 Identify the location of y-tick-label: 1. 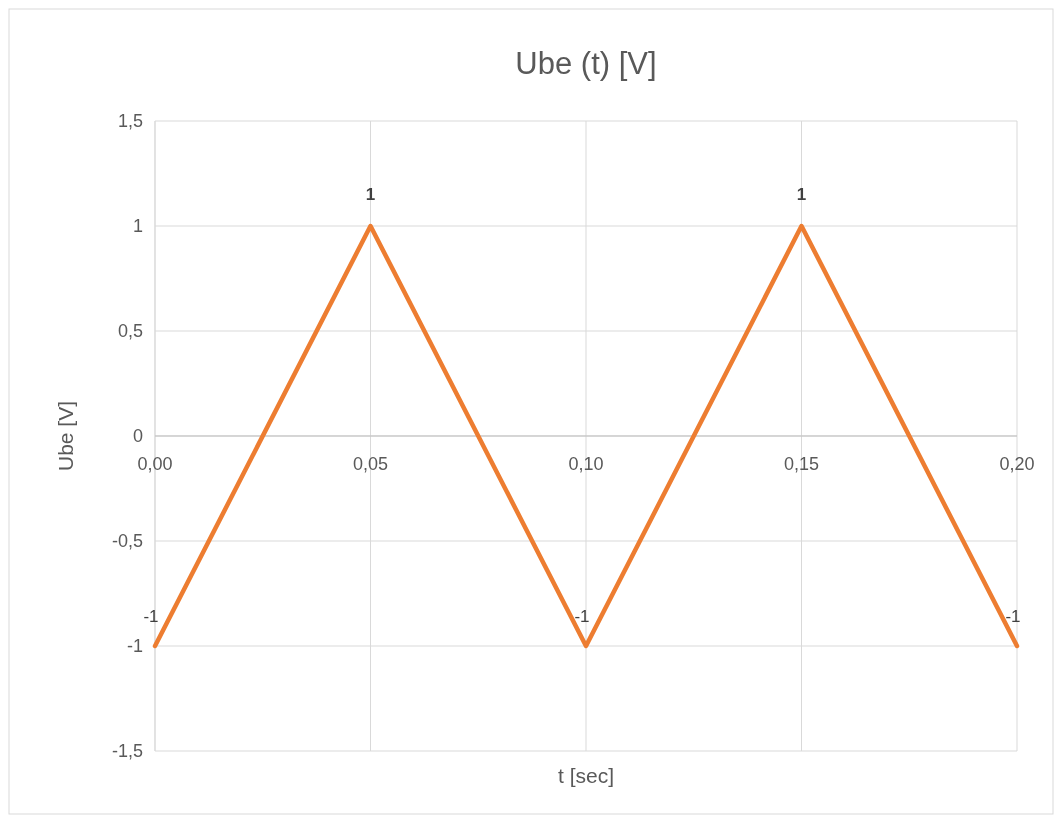
(137, 226).